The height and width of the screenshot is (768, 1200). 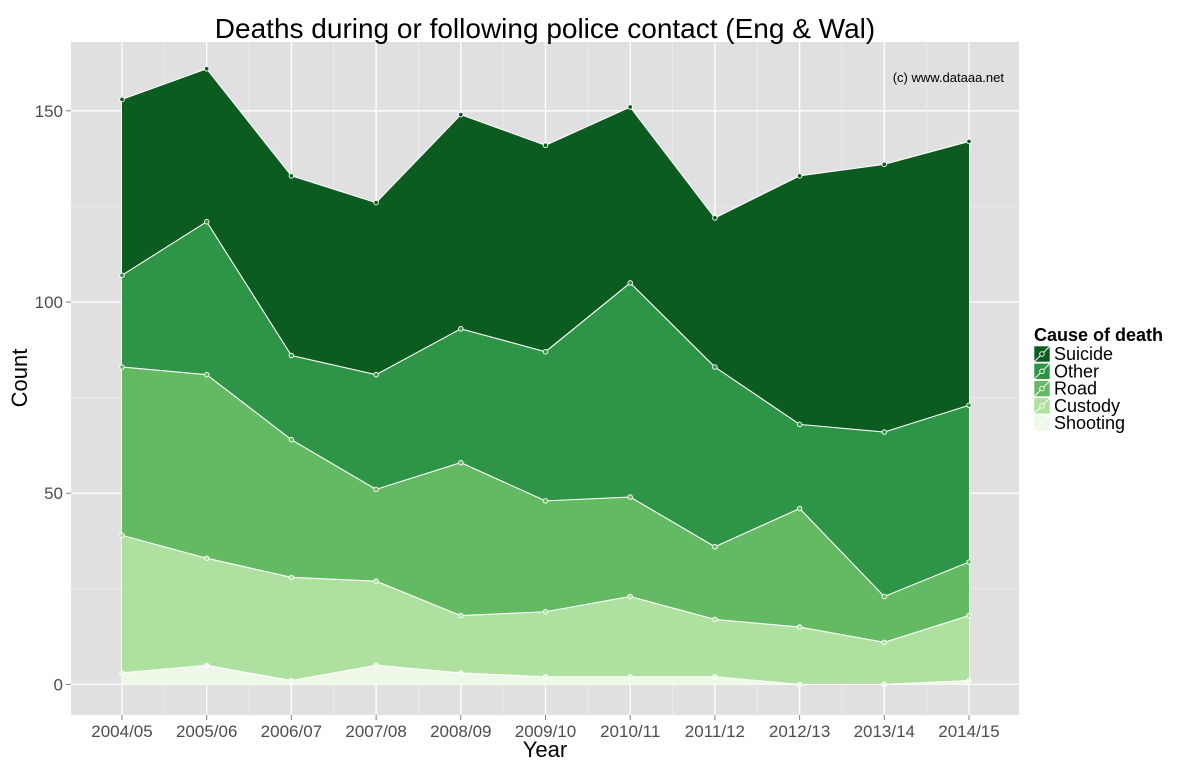 I want to click on y-axis-title: Count, so click(x=19, y=378).